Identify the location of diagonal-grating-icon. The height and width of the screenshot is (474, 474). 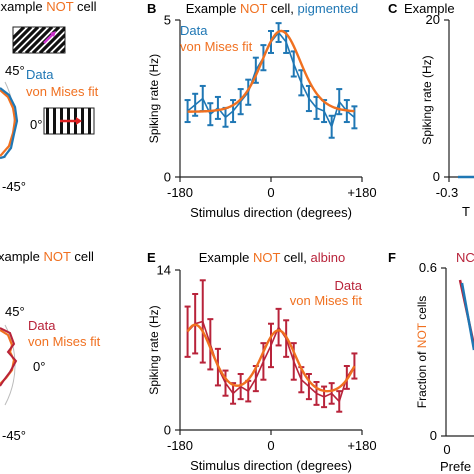
(39, 40).